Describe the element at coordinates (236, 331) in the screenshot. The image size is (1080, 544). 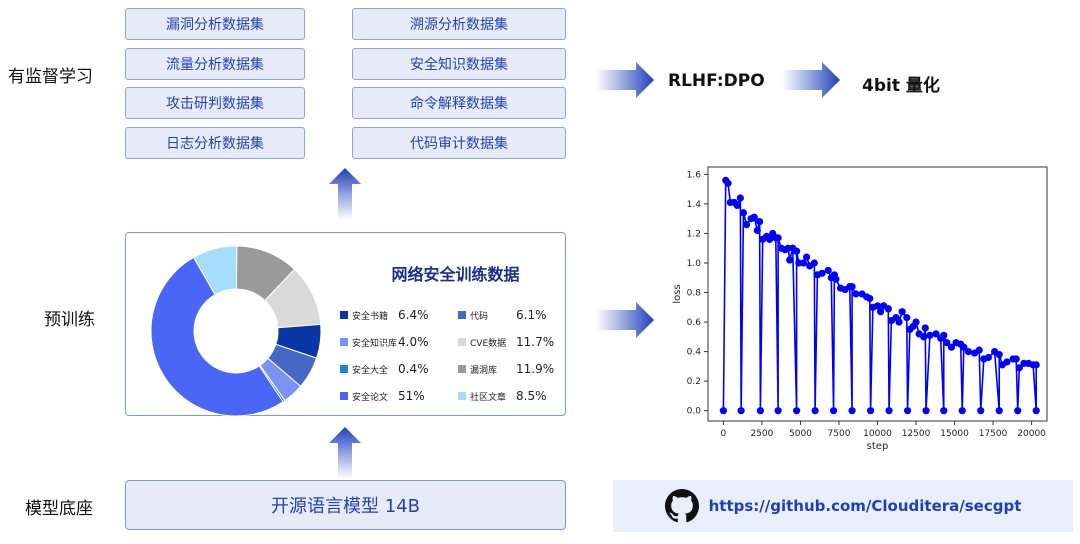
I see `donut-chart` at that location.